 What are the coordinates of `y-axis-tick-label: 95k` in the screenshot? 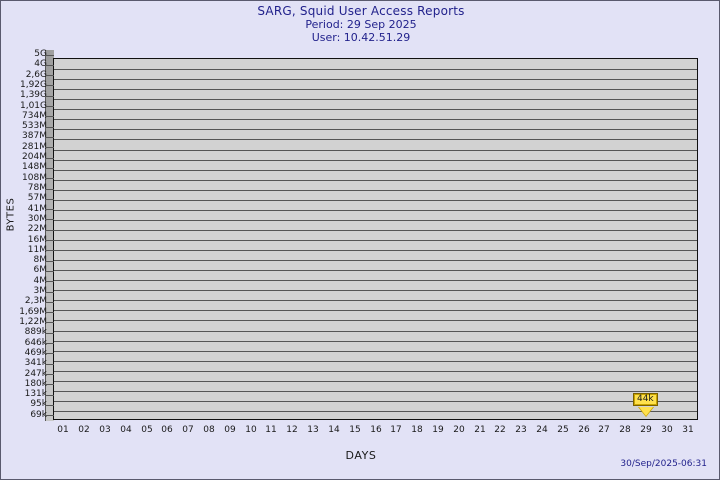 It's located at (38, 404).